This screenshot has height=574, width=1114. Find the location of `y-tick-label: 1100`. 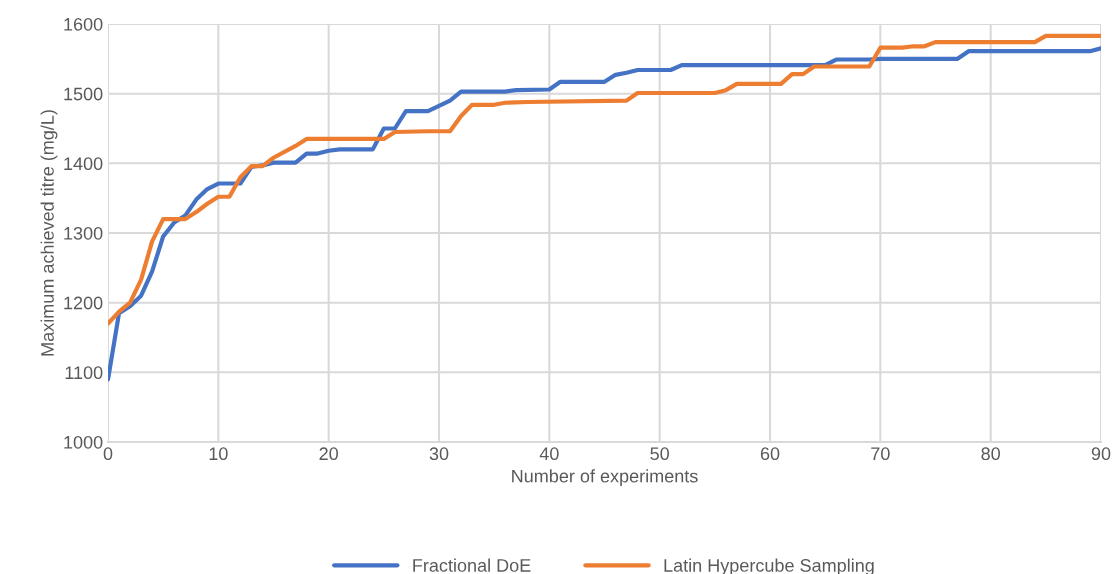

y-tick-label: 1100 is located at coordinates (84, 373).